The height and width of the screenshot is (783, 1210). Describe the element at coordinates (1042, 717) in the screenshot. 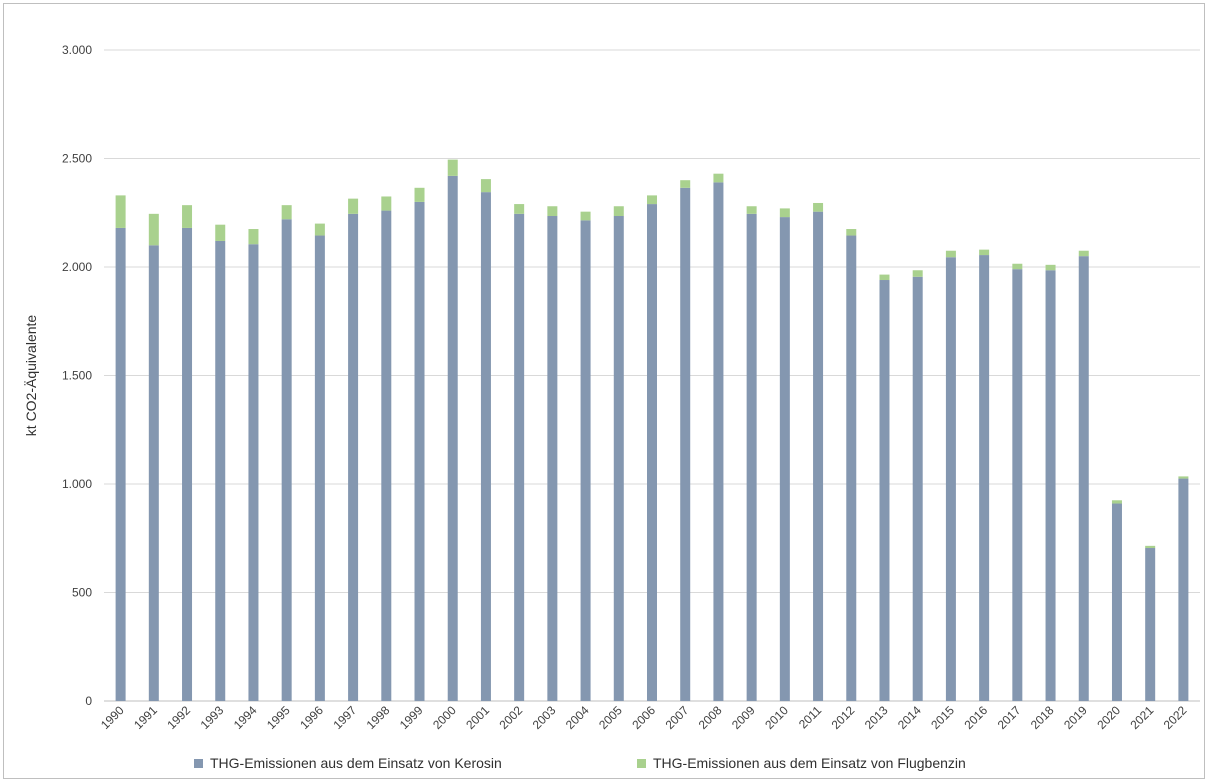

I see `x-tick-label: 2018` at that location.